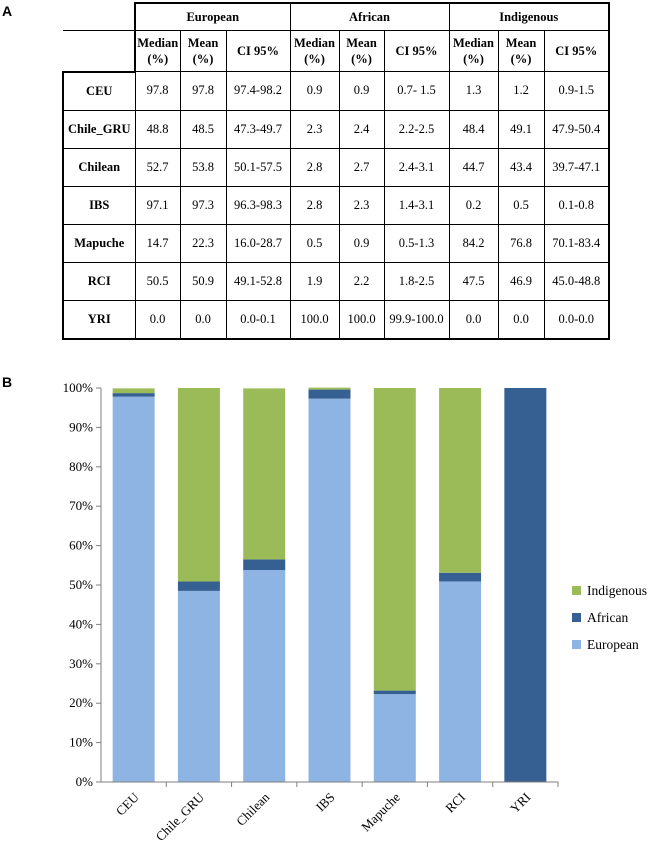 The width and height of the screenshot is (659, 850). Describe the element at coordinates (314, 281) in the screenshot. I see `table-cell: 1.9` at that location.